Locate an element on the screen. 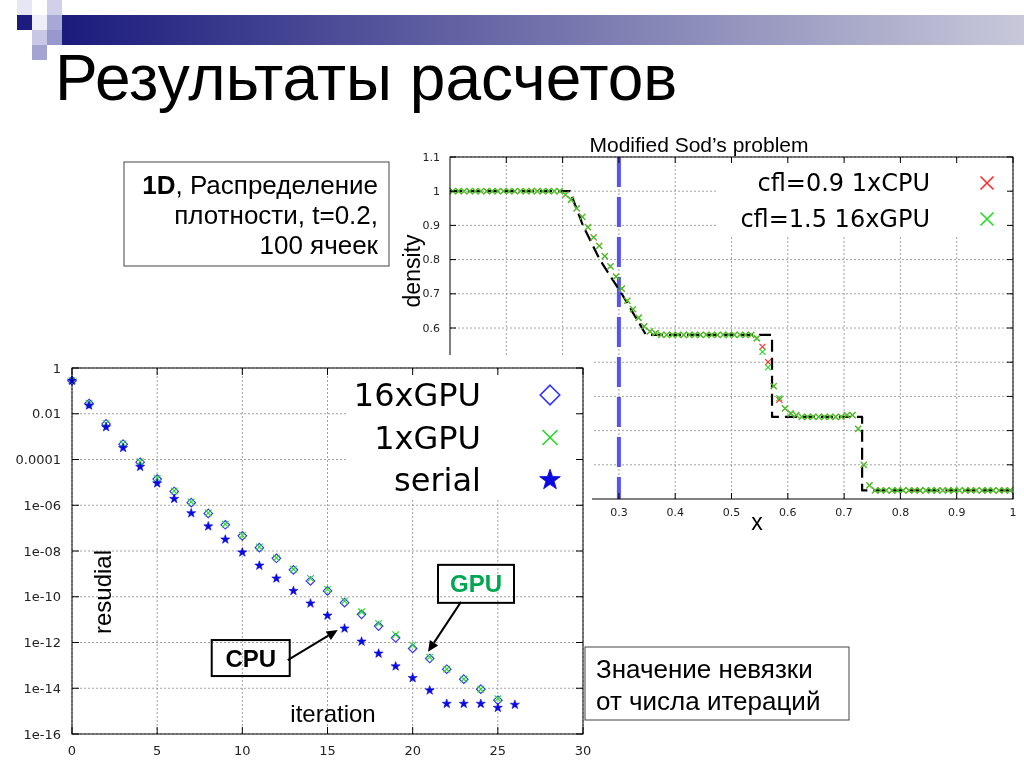 The width and height of the screenshot is (1024, 768). x-tick-label: 0.8 is located at coordinates (900, 512).